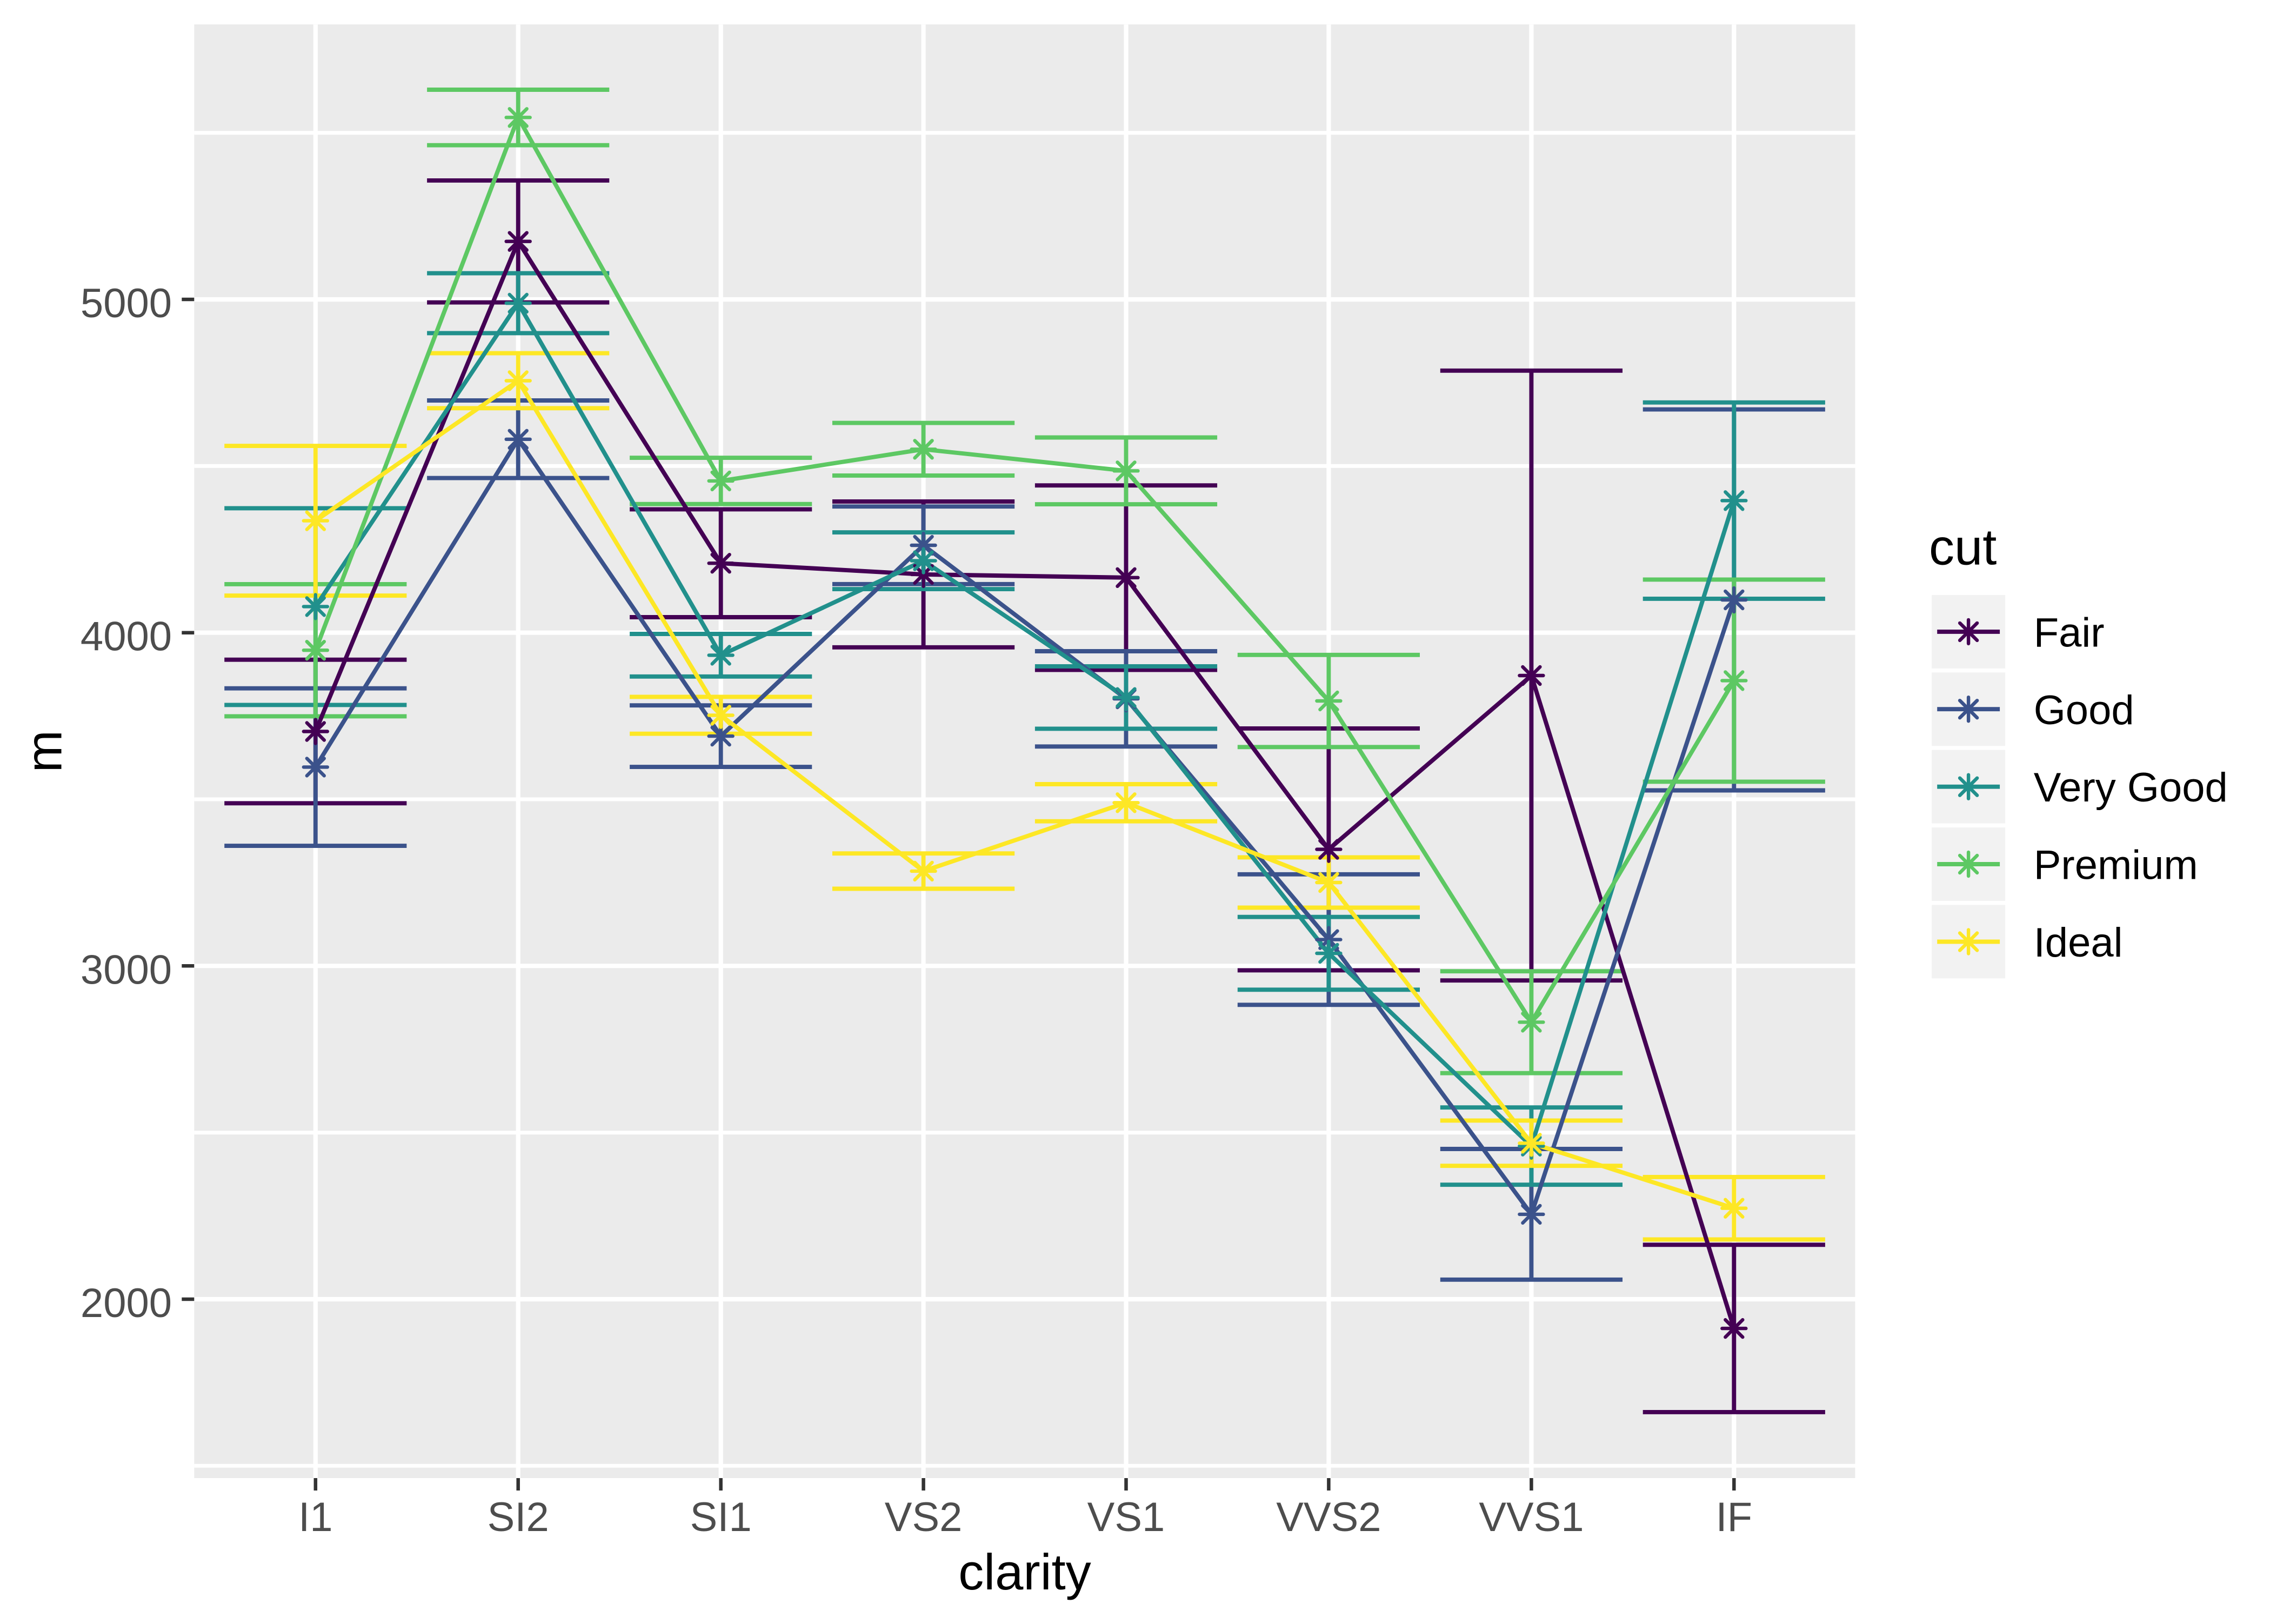 The width and height of the screenshot is (2270, 1624). Describe the element at coordinates (315, 1517) in the screenshot. I see `svg-text: I1` at that location.